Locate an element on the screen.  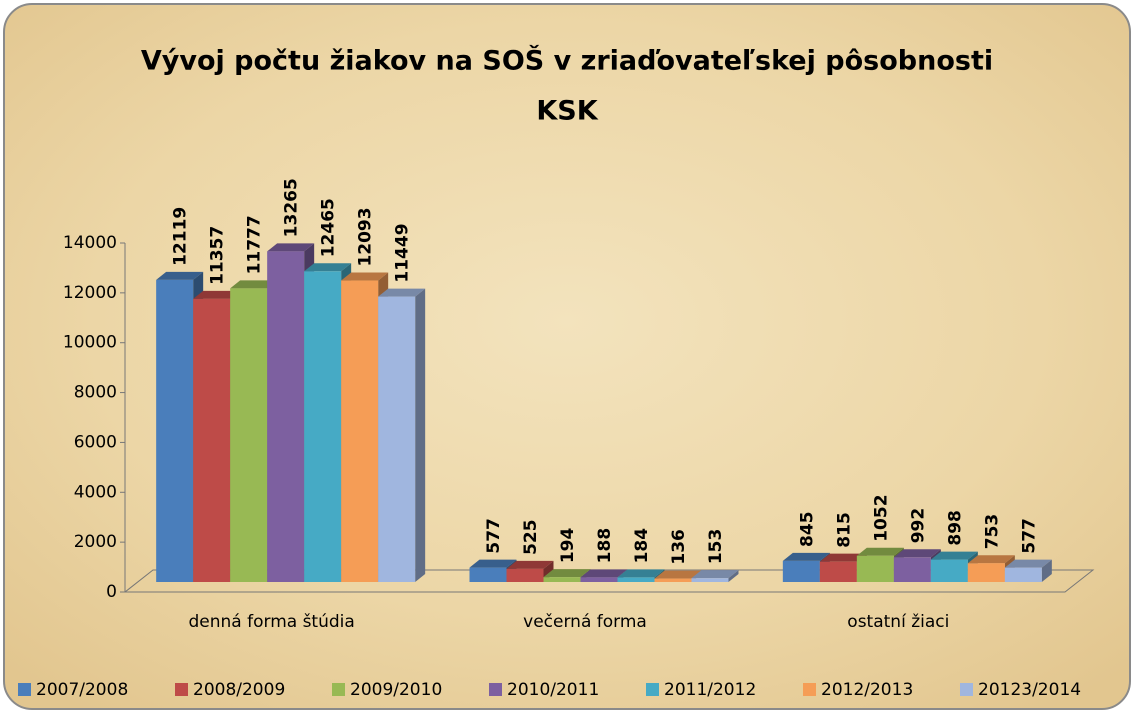
data-label: 12465 is located at coordinates (329, 227).